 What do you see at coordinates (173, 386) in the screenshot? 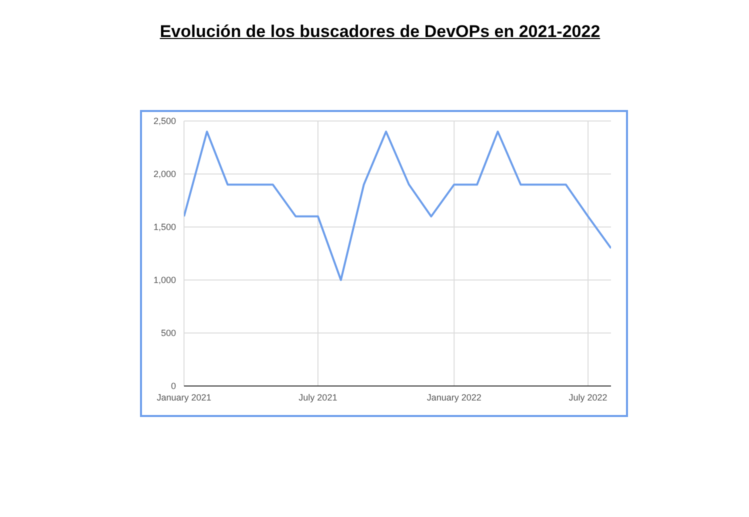
I see `y-tick-label: 0` at bounding box center [173, 386].